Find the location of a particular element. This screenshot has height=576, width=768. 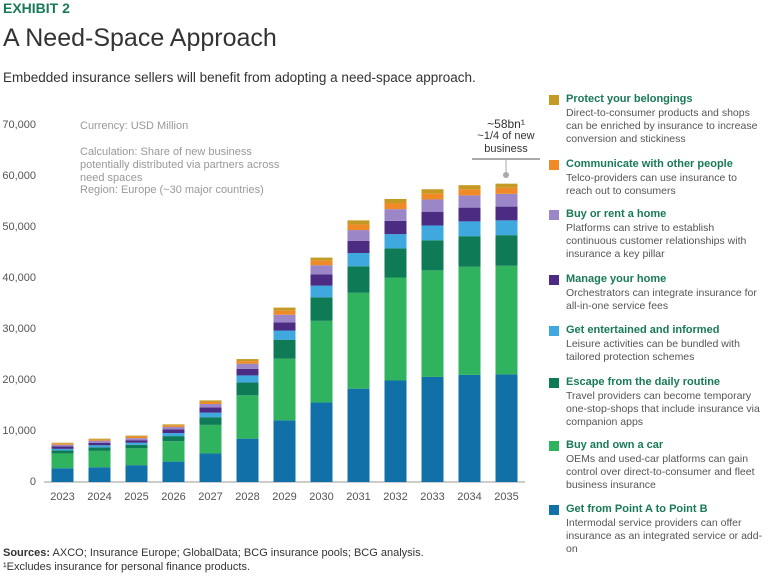

x-tick-label: 2029 is located at coordinates (284, 497).